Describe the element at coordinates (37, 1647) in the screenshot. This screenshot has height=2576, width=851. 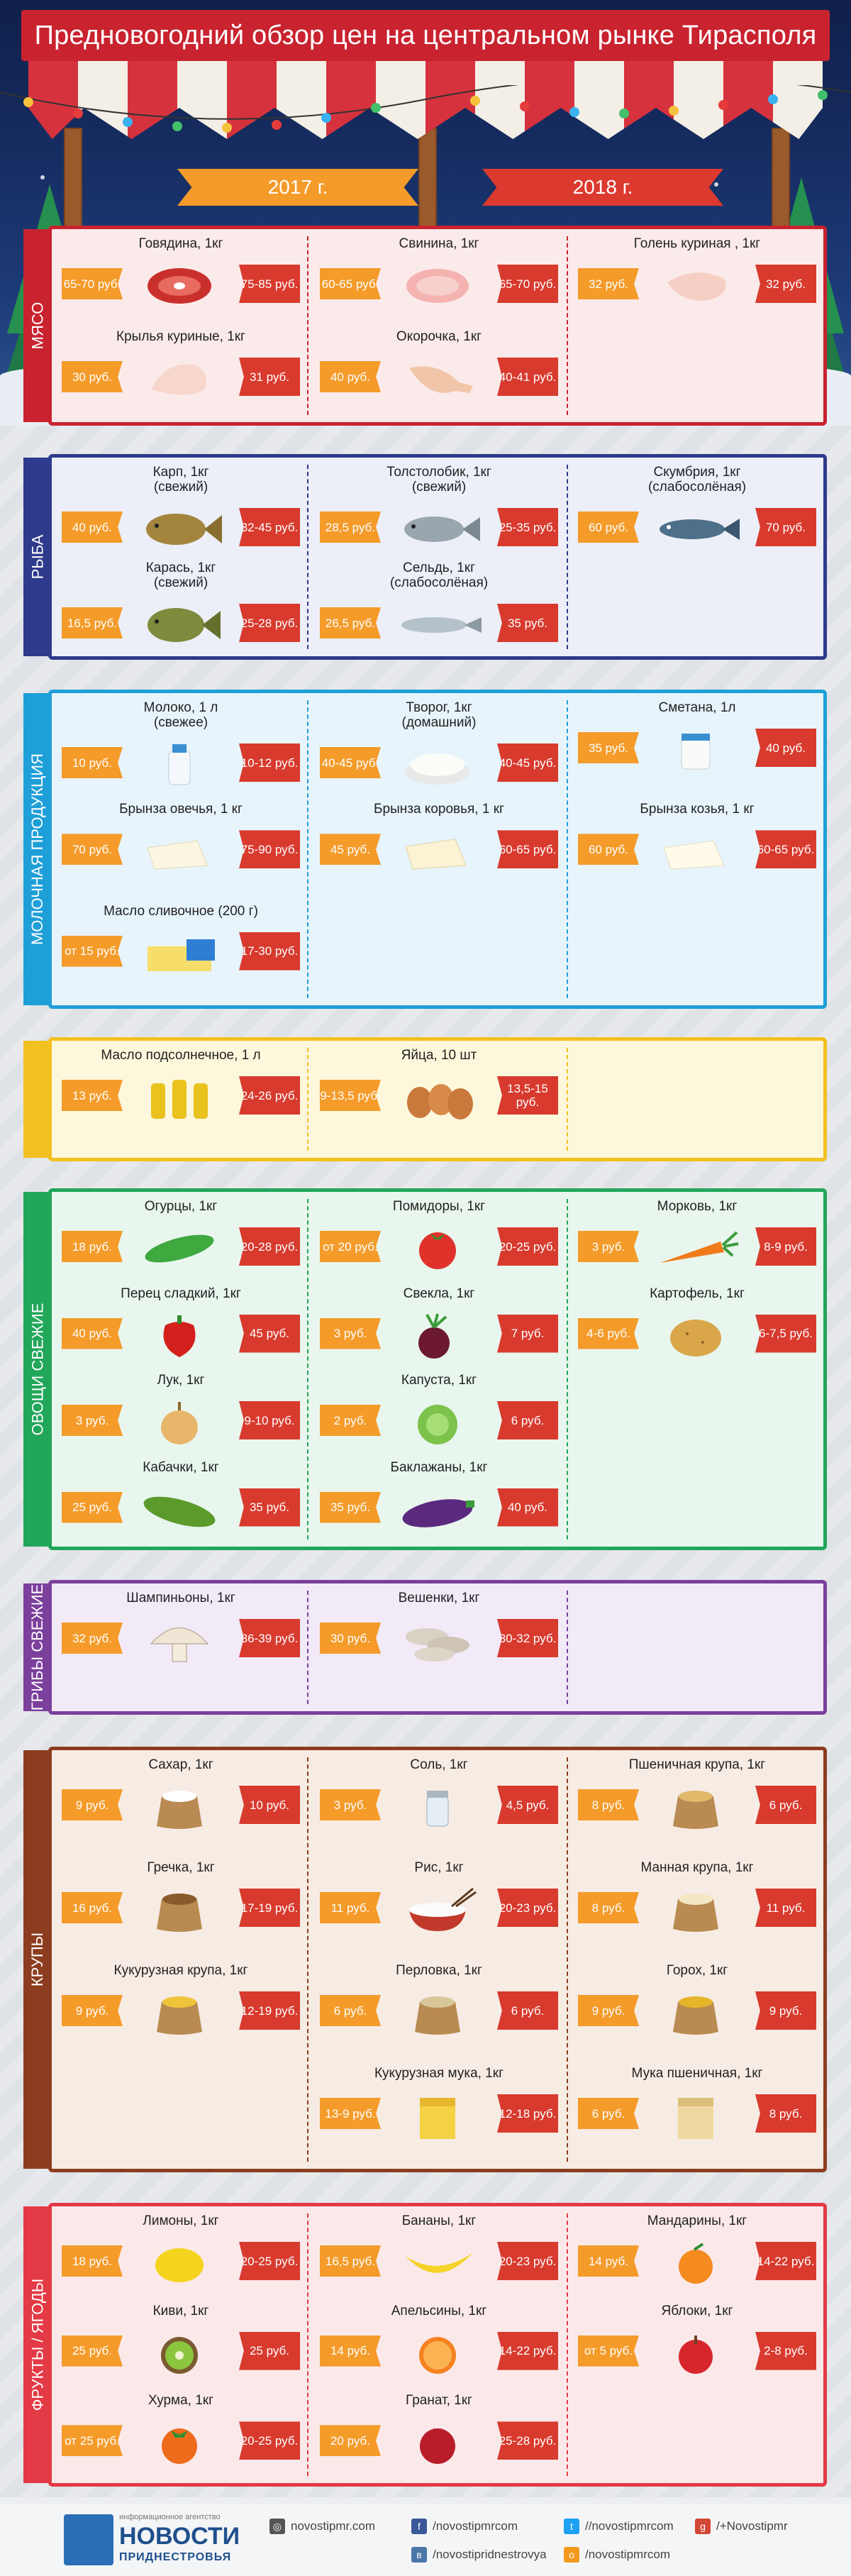
I see `section-label: ГРИБЫ СВЕЖИЕ` at that location.